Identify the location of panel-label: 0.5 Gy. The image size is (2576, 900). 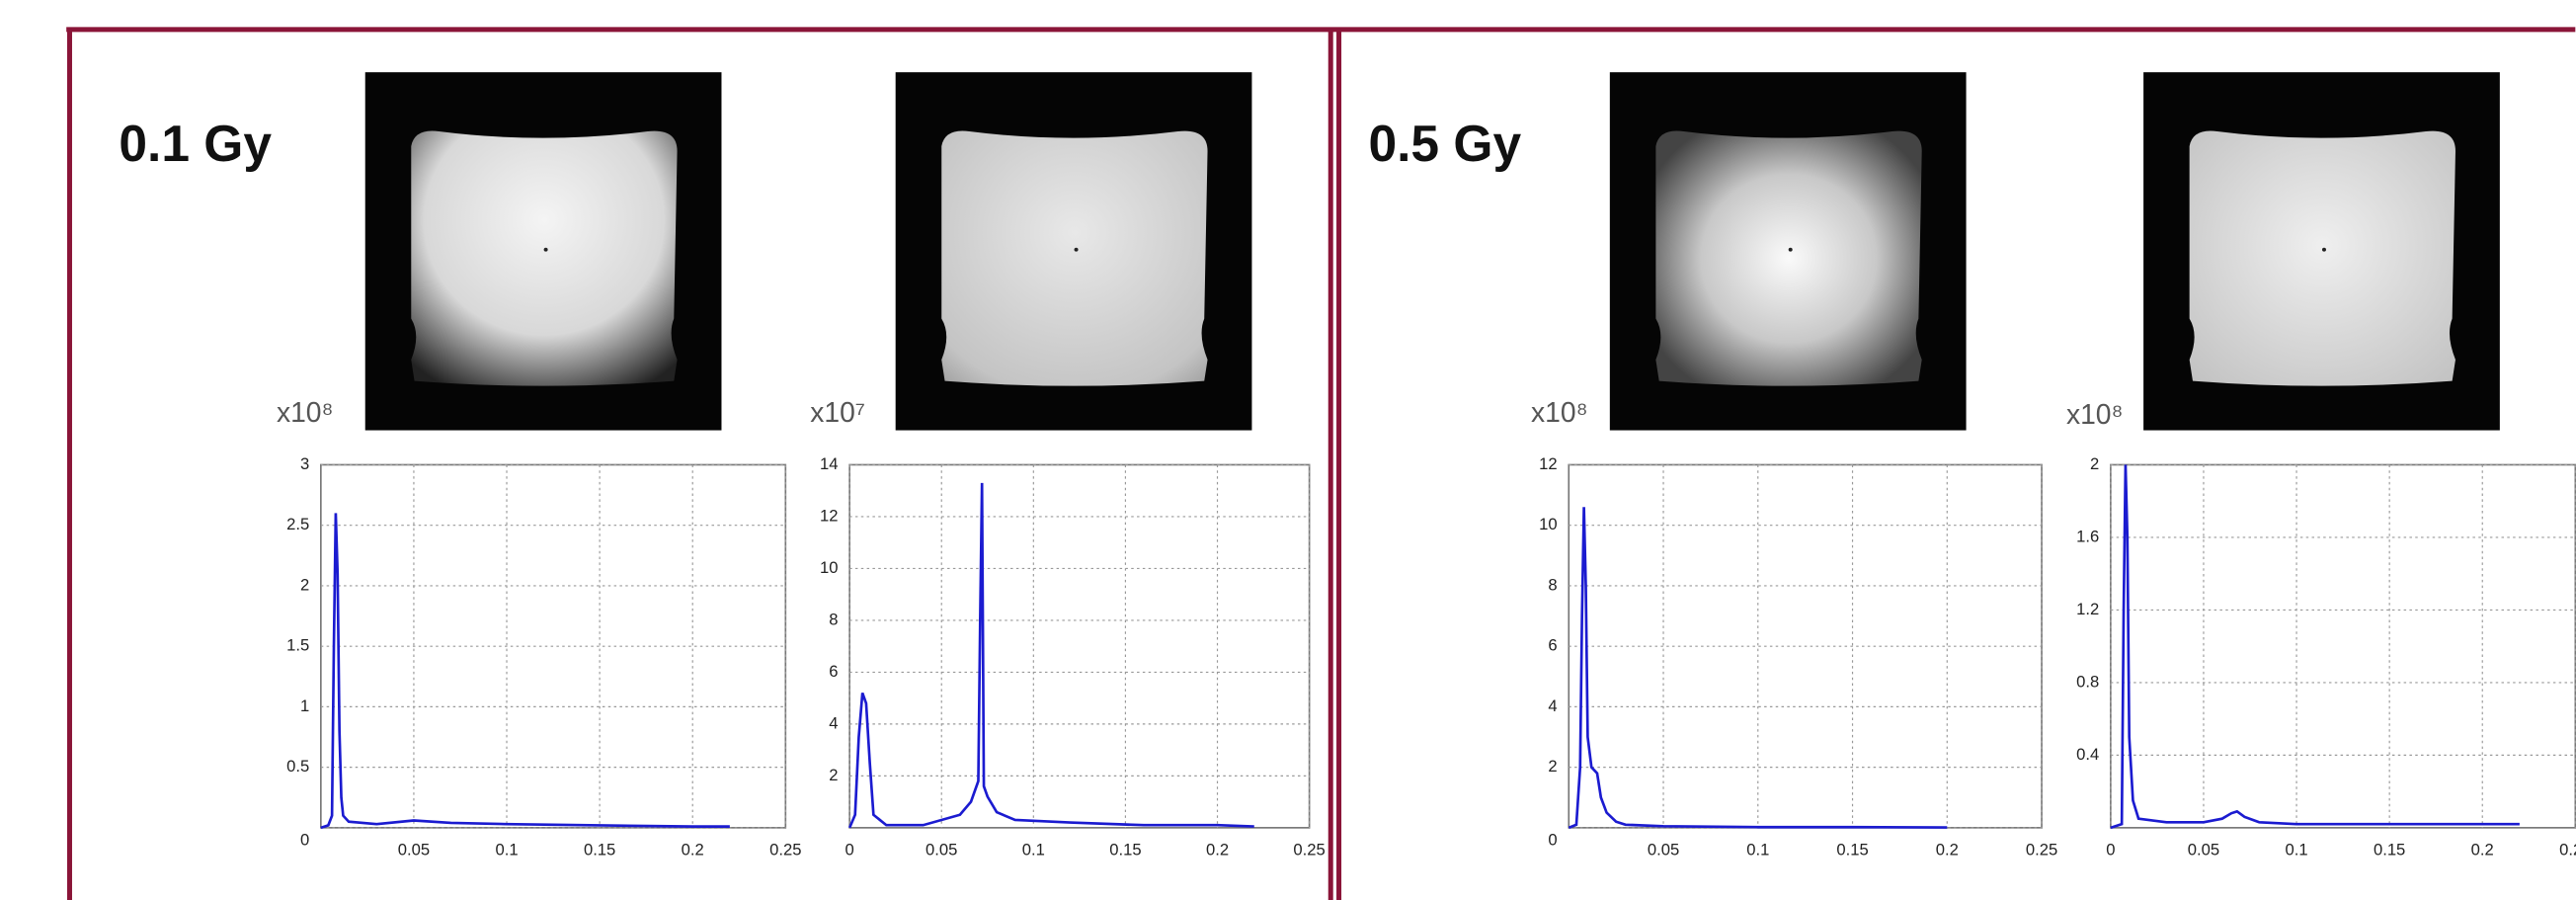
(1444, 143).